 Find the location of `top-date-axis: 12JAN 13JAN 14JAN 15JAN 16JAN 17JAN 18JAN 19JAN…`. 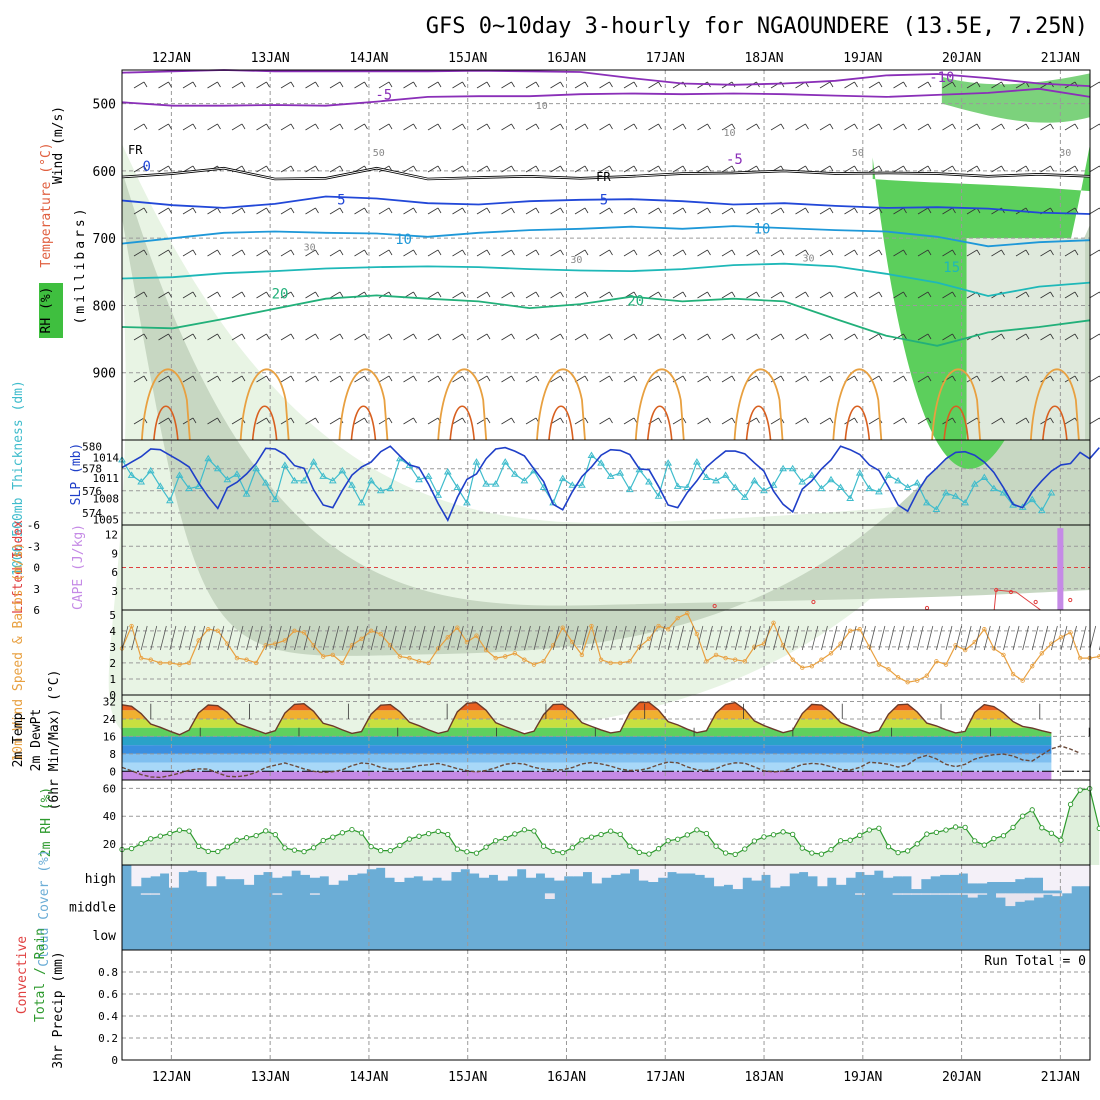

top-date-axis: 12JAN 13JAN 14JAN 15JAN 16JAN 17JAN 18JAN 19JAN… is located at coordinates (616, 58).